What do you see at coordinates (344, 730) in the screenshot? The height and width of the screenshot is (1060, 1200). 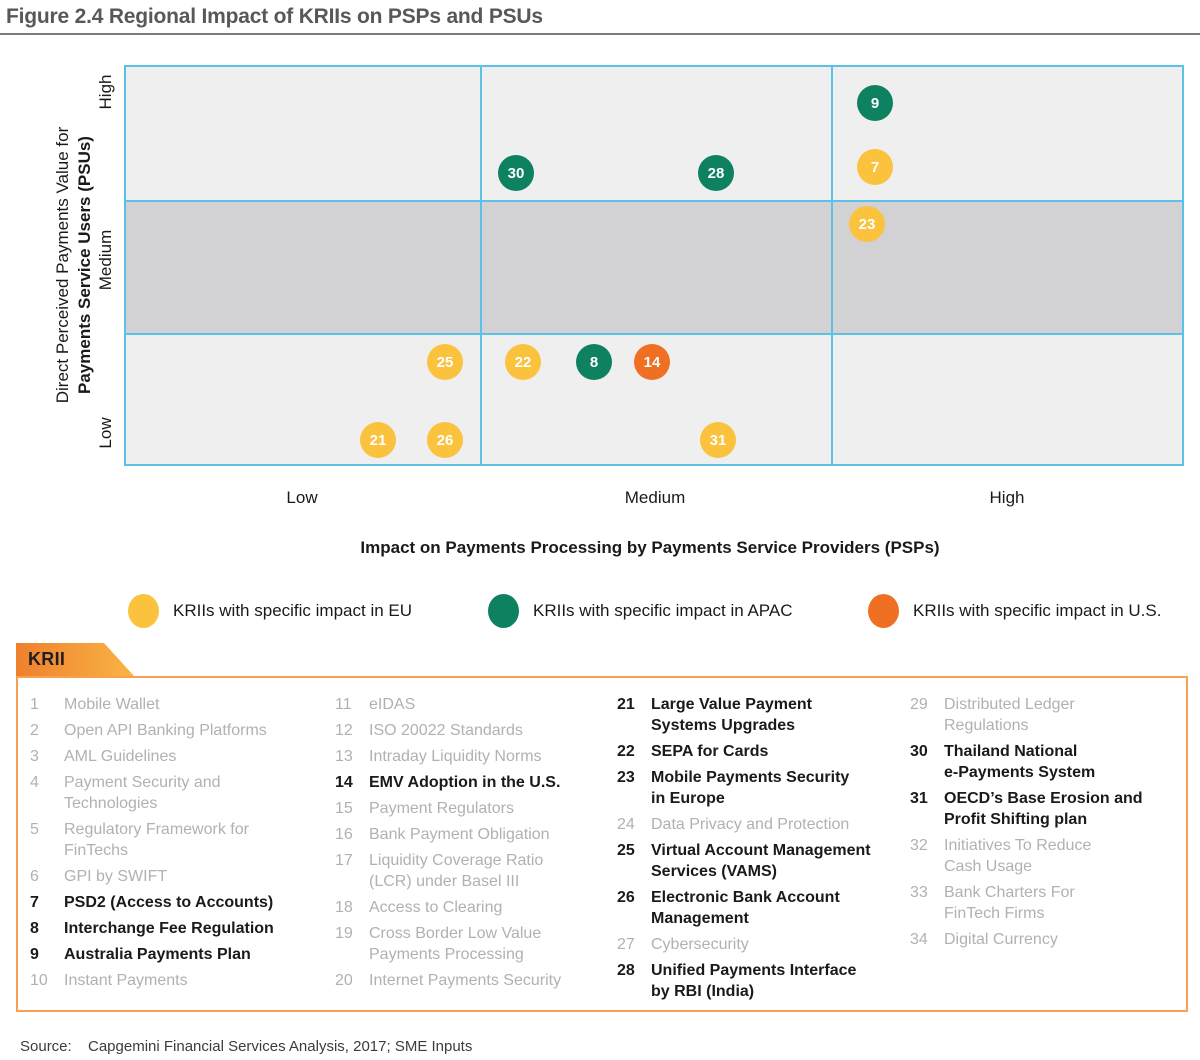 I see `krii-item-number: 12` at bounding box center [344, 730].